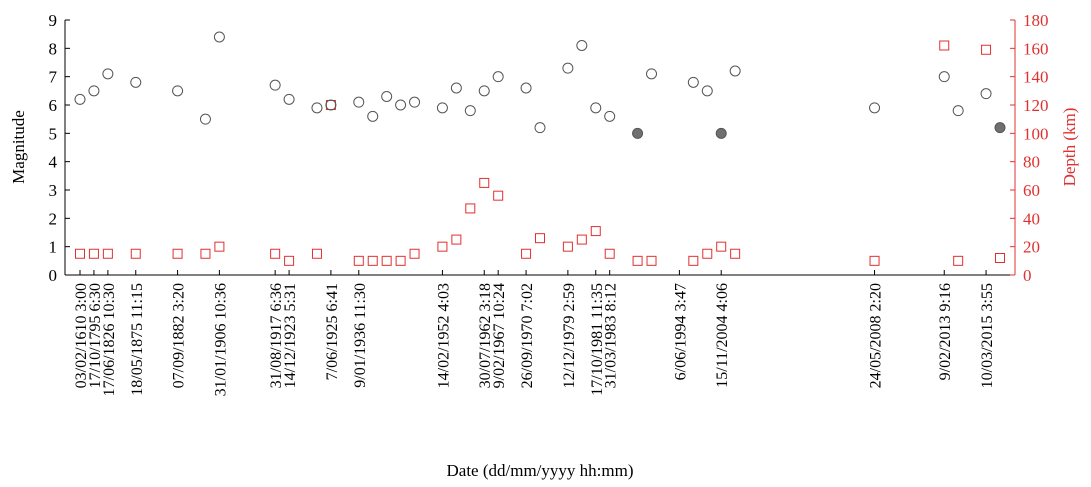  I want to click on x-tick-label: 14/12/1923 5:31, so click(290, 335).